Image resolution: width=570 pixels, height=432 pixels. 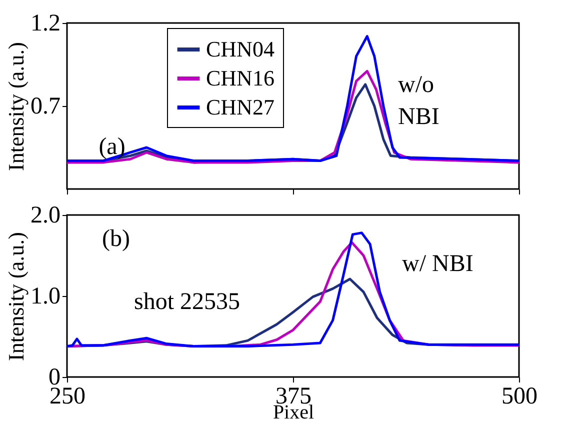 I want to click on x-tick-label: 500, so click(x=520, y=397).